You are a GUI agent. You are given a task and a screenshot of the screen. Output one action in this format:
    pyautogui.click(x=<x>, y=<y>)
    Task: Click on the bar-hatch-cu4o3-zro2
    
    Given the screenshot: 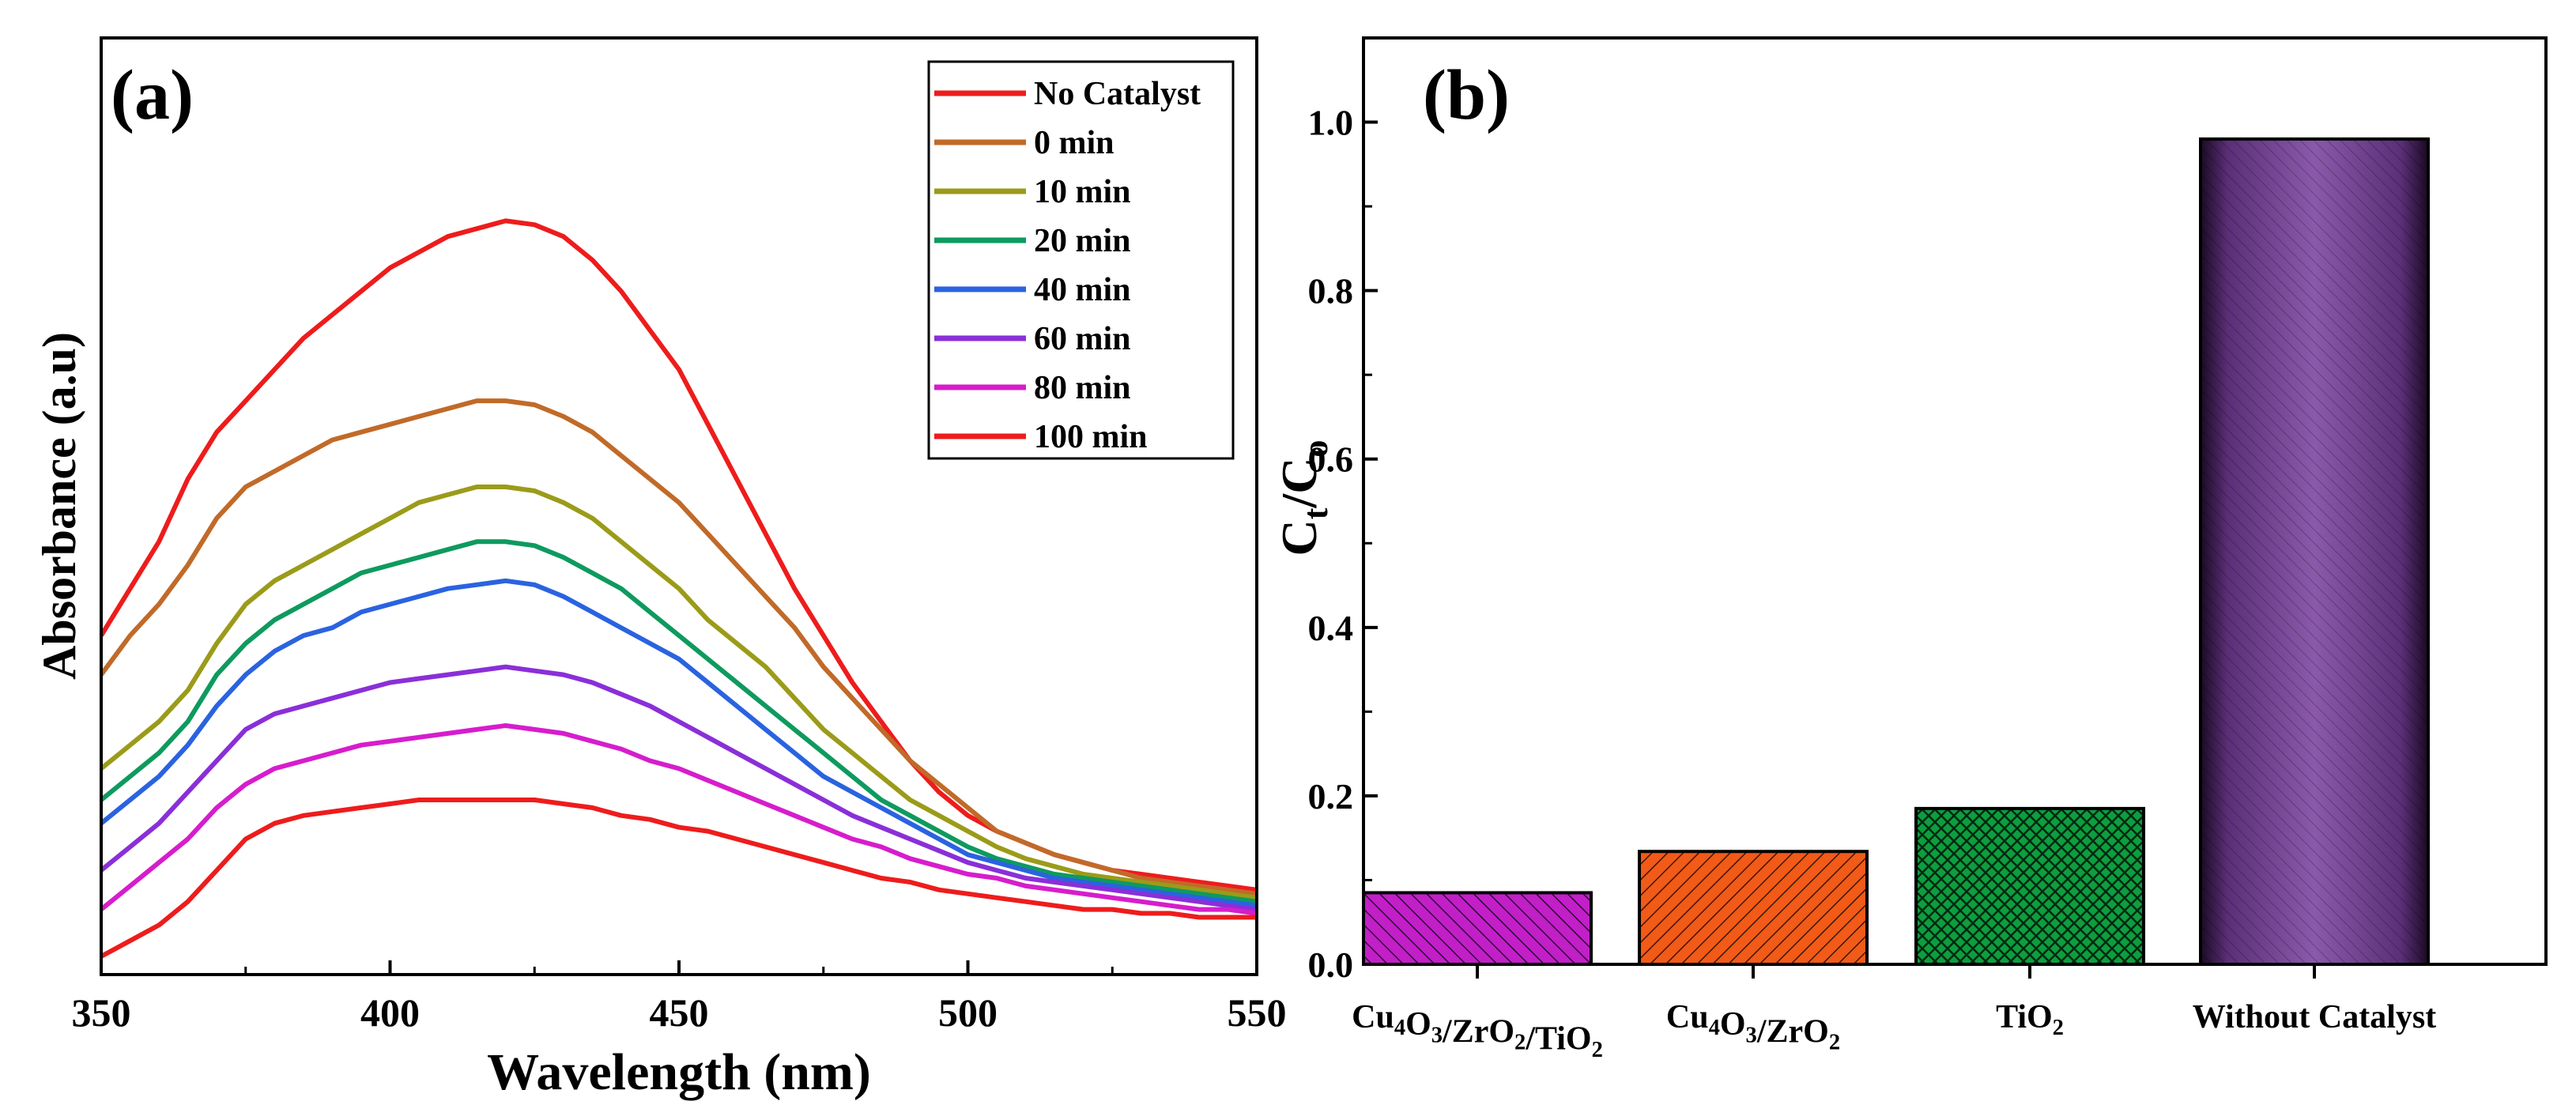 What is the action you would take?
    pyautogui.click(x=1753, y=907)
    